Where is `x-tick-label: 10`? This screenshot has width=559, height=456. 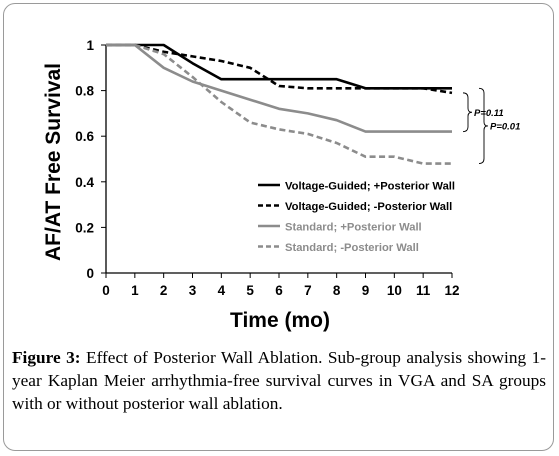 x-tick-label: 10 is located at coordinates (394, 290).